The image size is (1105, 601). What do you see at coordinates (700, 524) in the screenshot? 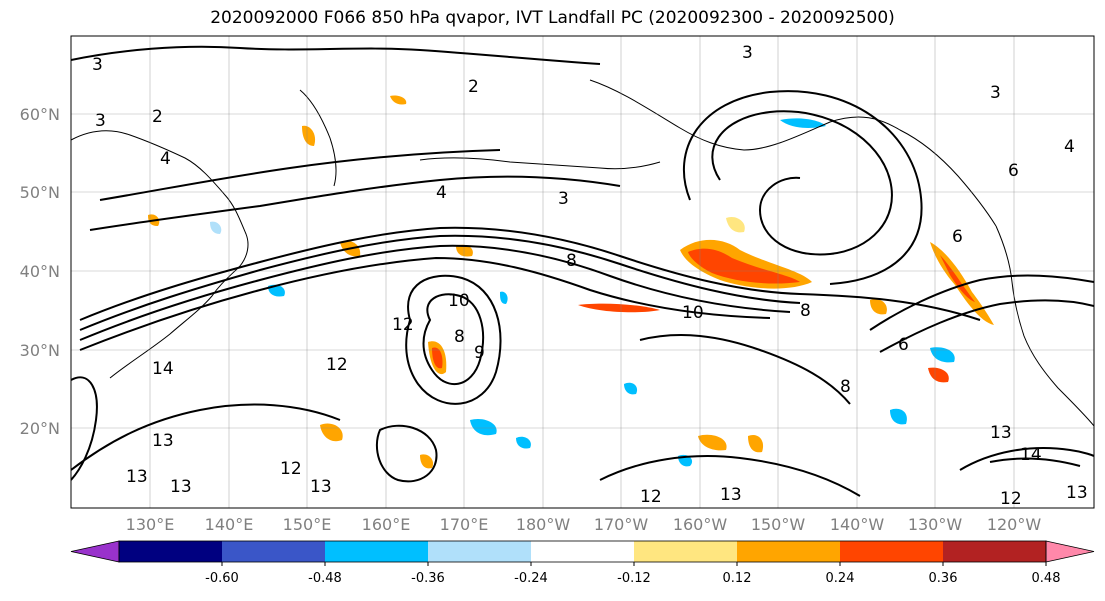
I see `lon-label: 160°W` at bounding box center [700, 524].